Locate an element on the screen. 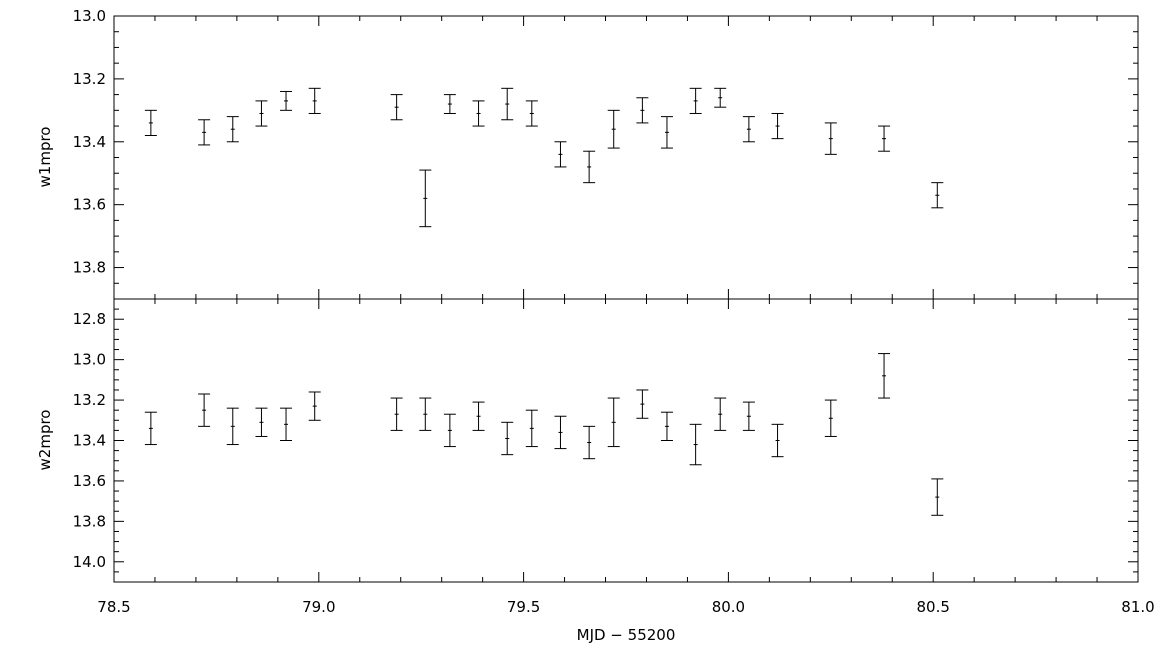 This screenshot has width=1173, height=651. x-tick-label: 79.0 is located at coordinates (318, 607).